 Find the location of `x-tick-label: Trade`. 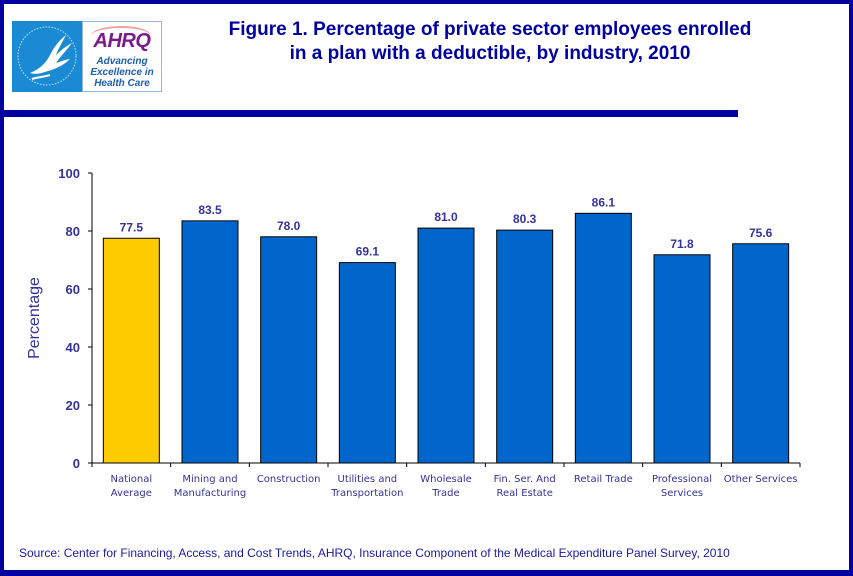

x-tick-label: Trade is located at coordinates (445, 493).